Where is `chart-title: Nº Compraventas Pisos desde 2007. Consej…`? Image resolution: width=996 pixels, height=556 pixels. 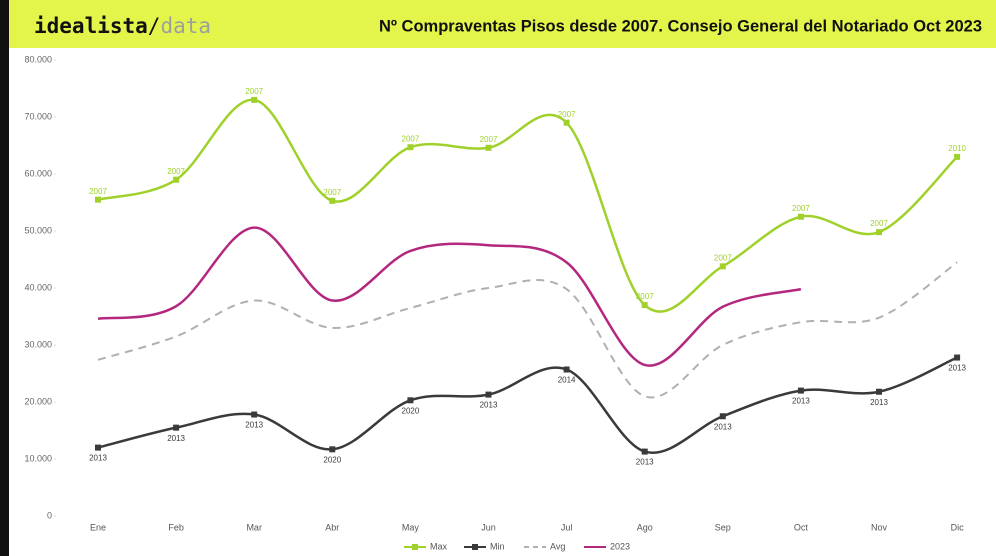 chart-title: Nº Compraventas Pisos desde 2007. Consej… is located at coordinates (680, 26).